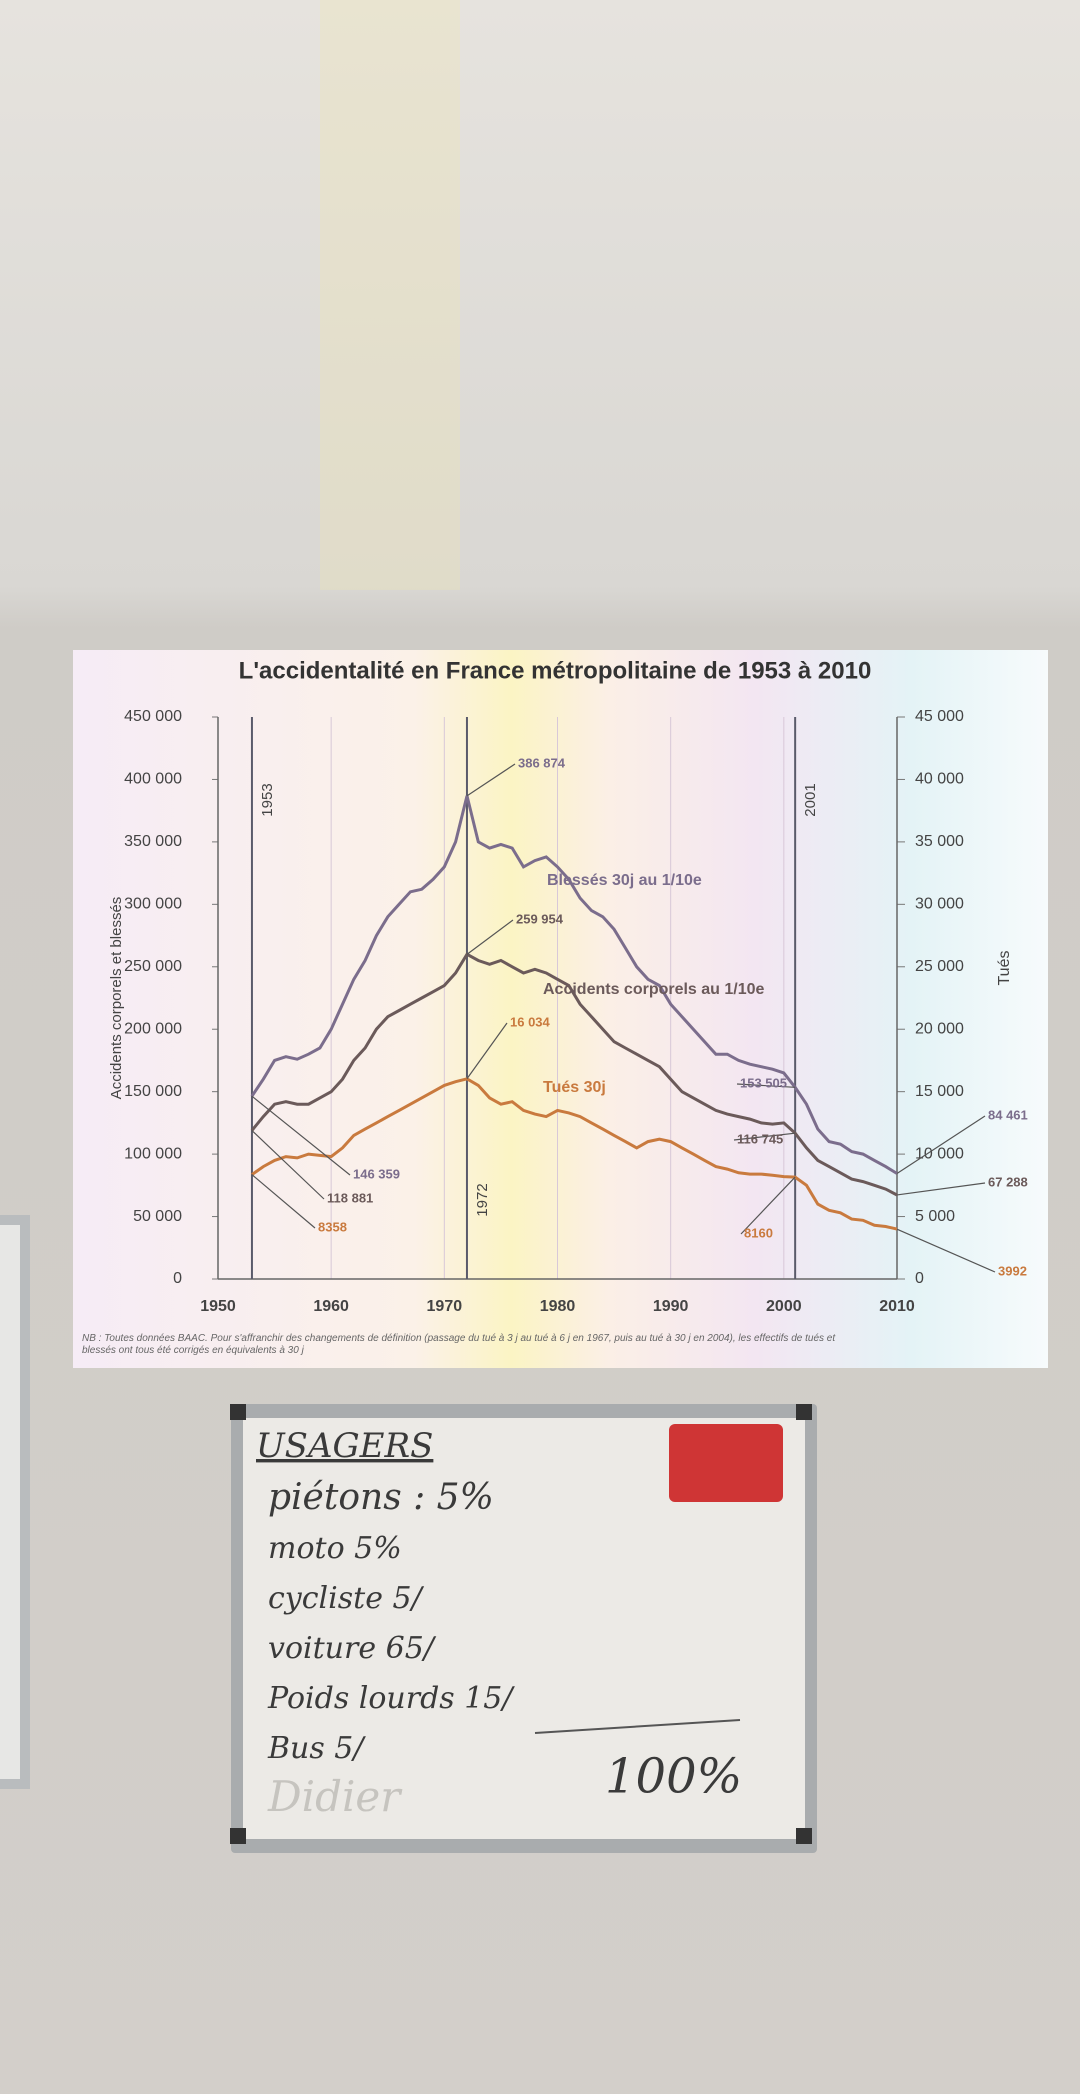 The width and height of the screenshot is (1080, 2094). What do you see at coordinates (482, 1199) in the screenshot?
I see `reference-label: 1972` at bounding box center [482, 1199].